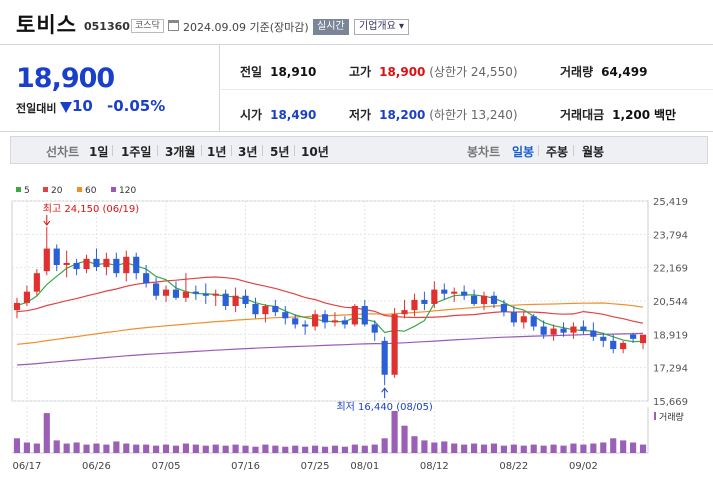  I want to click on quote-divider, so click(467, 89).